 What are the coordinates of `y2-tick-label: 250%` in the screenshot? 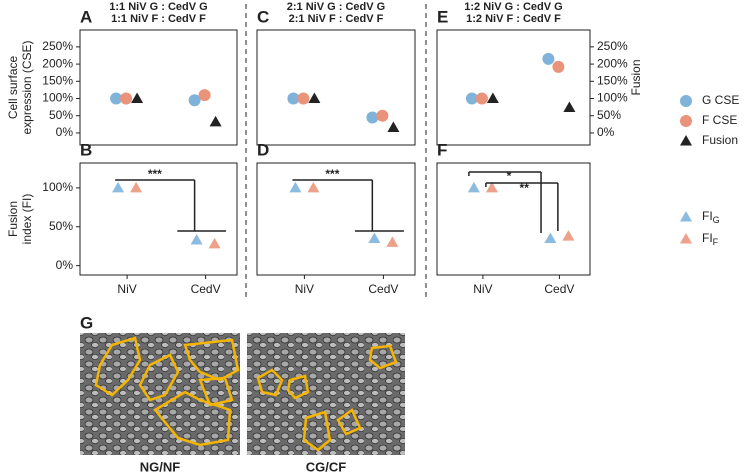 It's located at (612, 46).